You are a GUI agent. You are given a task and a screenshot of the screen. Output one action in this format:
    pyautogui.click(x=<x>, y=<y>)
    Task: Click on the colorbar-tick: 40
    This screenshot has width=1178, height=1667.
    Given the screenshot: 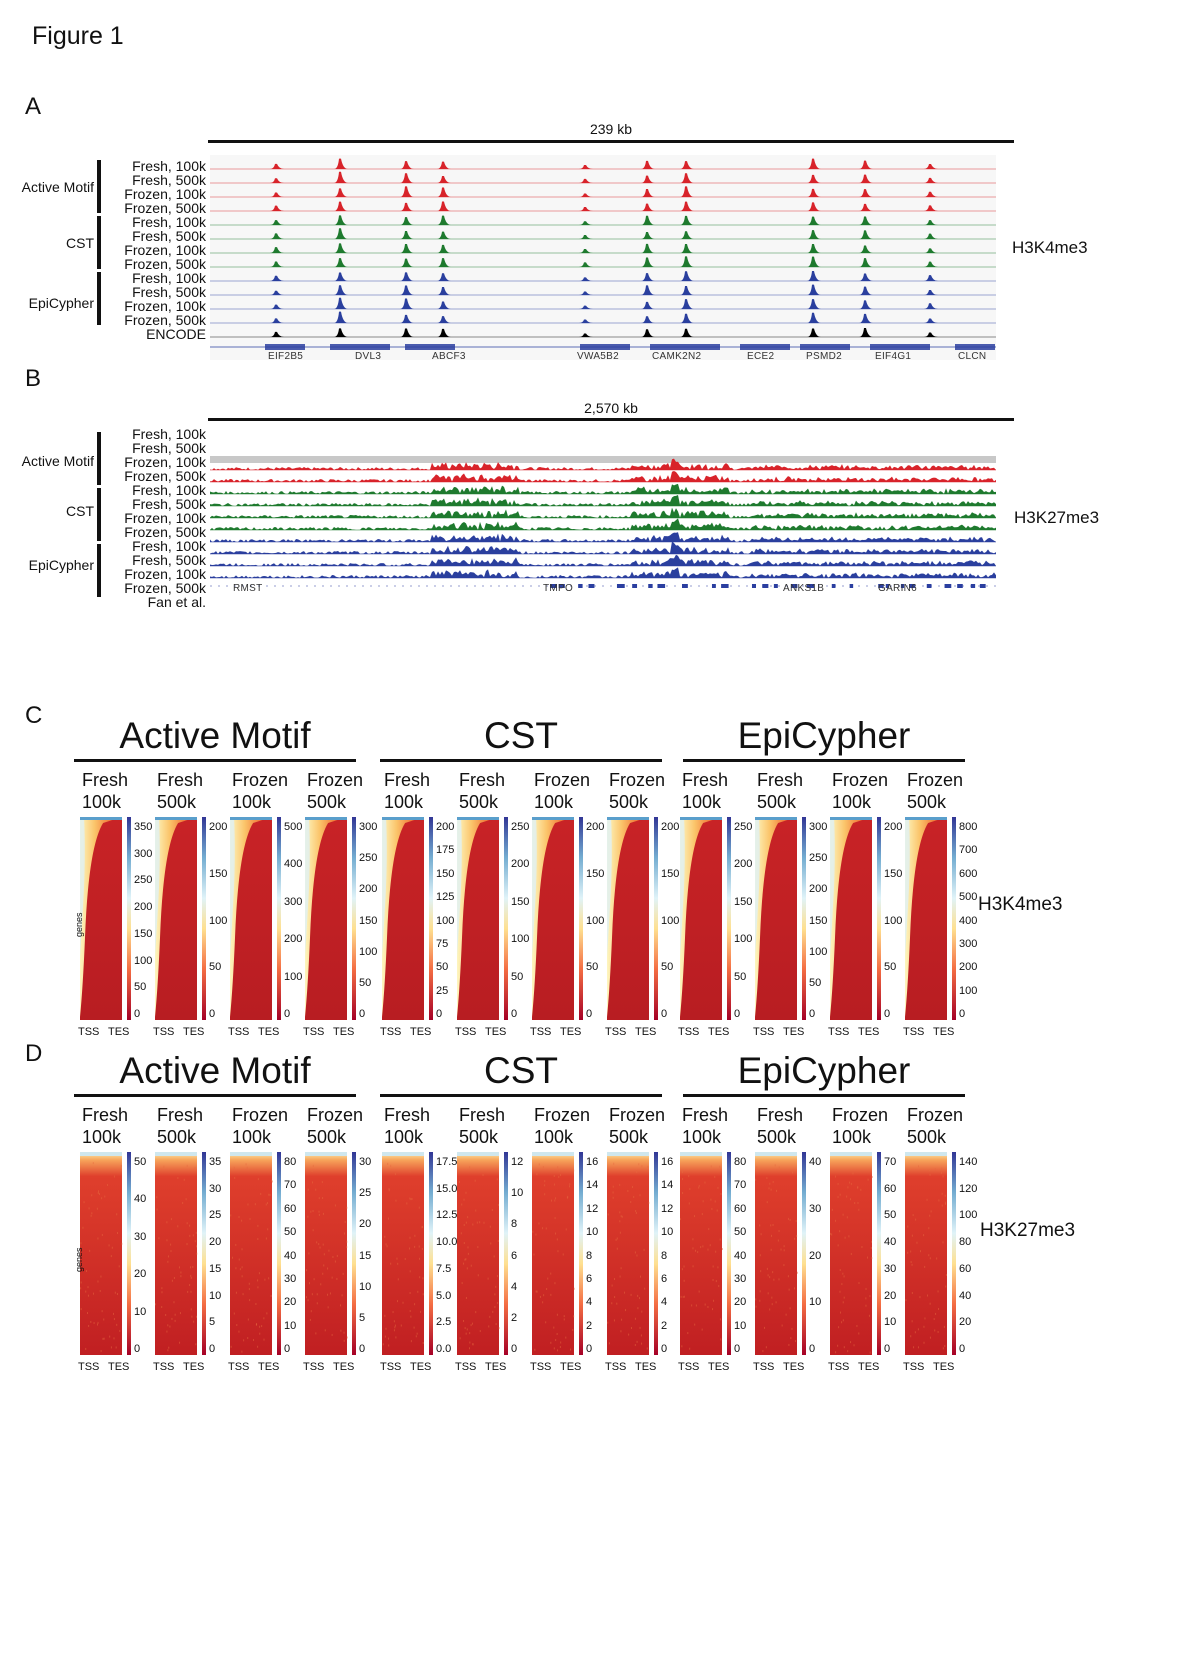 What is the action you would take?
    pyautogui.click(x=740, y=1255)
    